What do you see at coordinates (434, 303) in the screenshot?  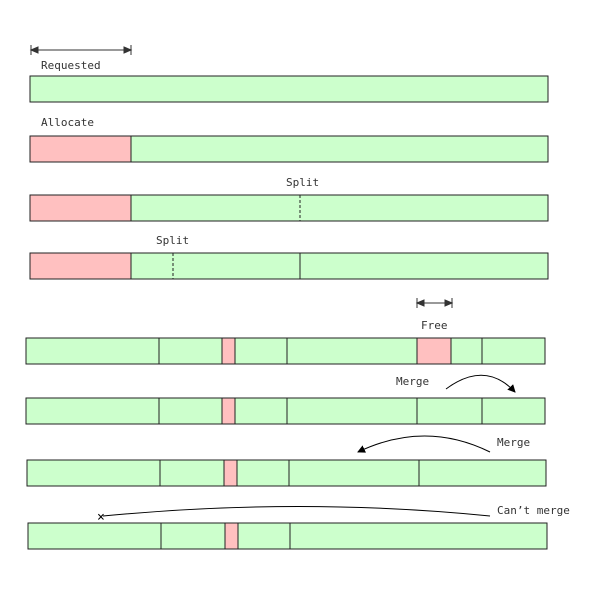 I see `free-span-indicator` at bounding box center [434, 303].